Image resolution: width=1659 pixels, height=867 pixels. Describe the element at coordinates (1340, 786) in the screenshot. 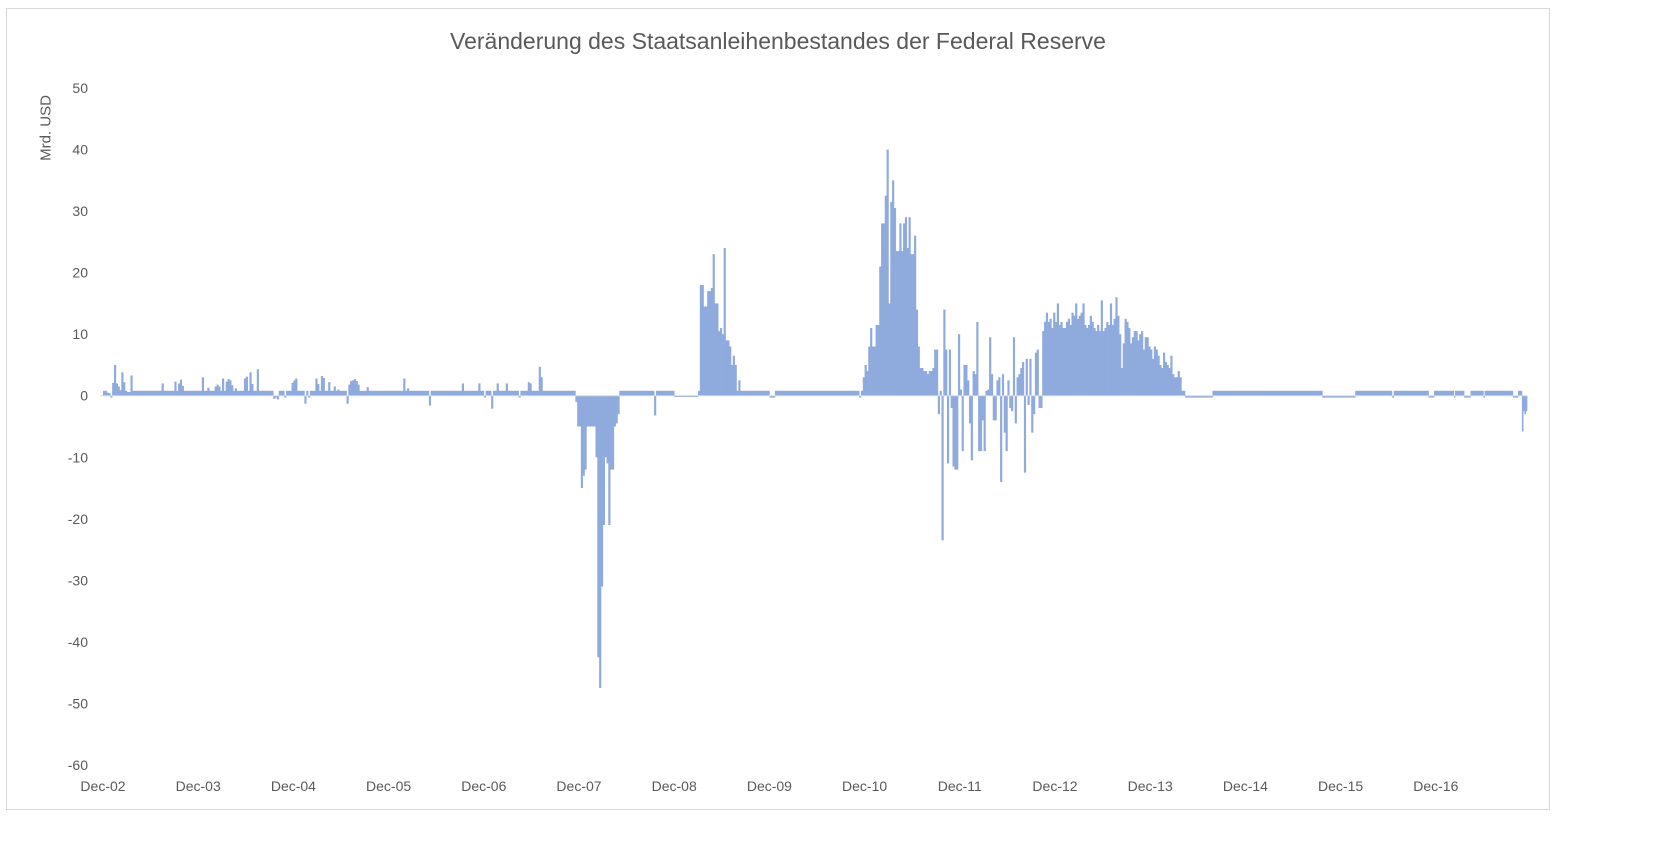

I see `x-tick-label: Dec-15` at that location.